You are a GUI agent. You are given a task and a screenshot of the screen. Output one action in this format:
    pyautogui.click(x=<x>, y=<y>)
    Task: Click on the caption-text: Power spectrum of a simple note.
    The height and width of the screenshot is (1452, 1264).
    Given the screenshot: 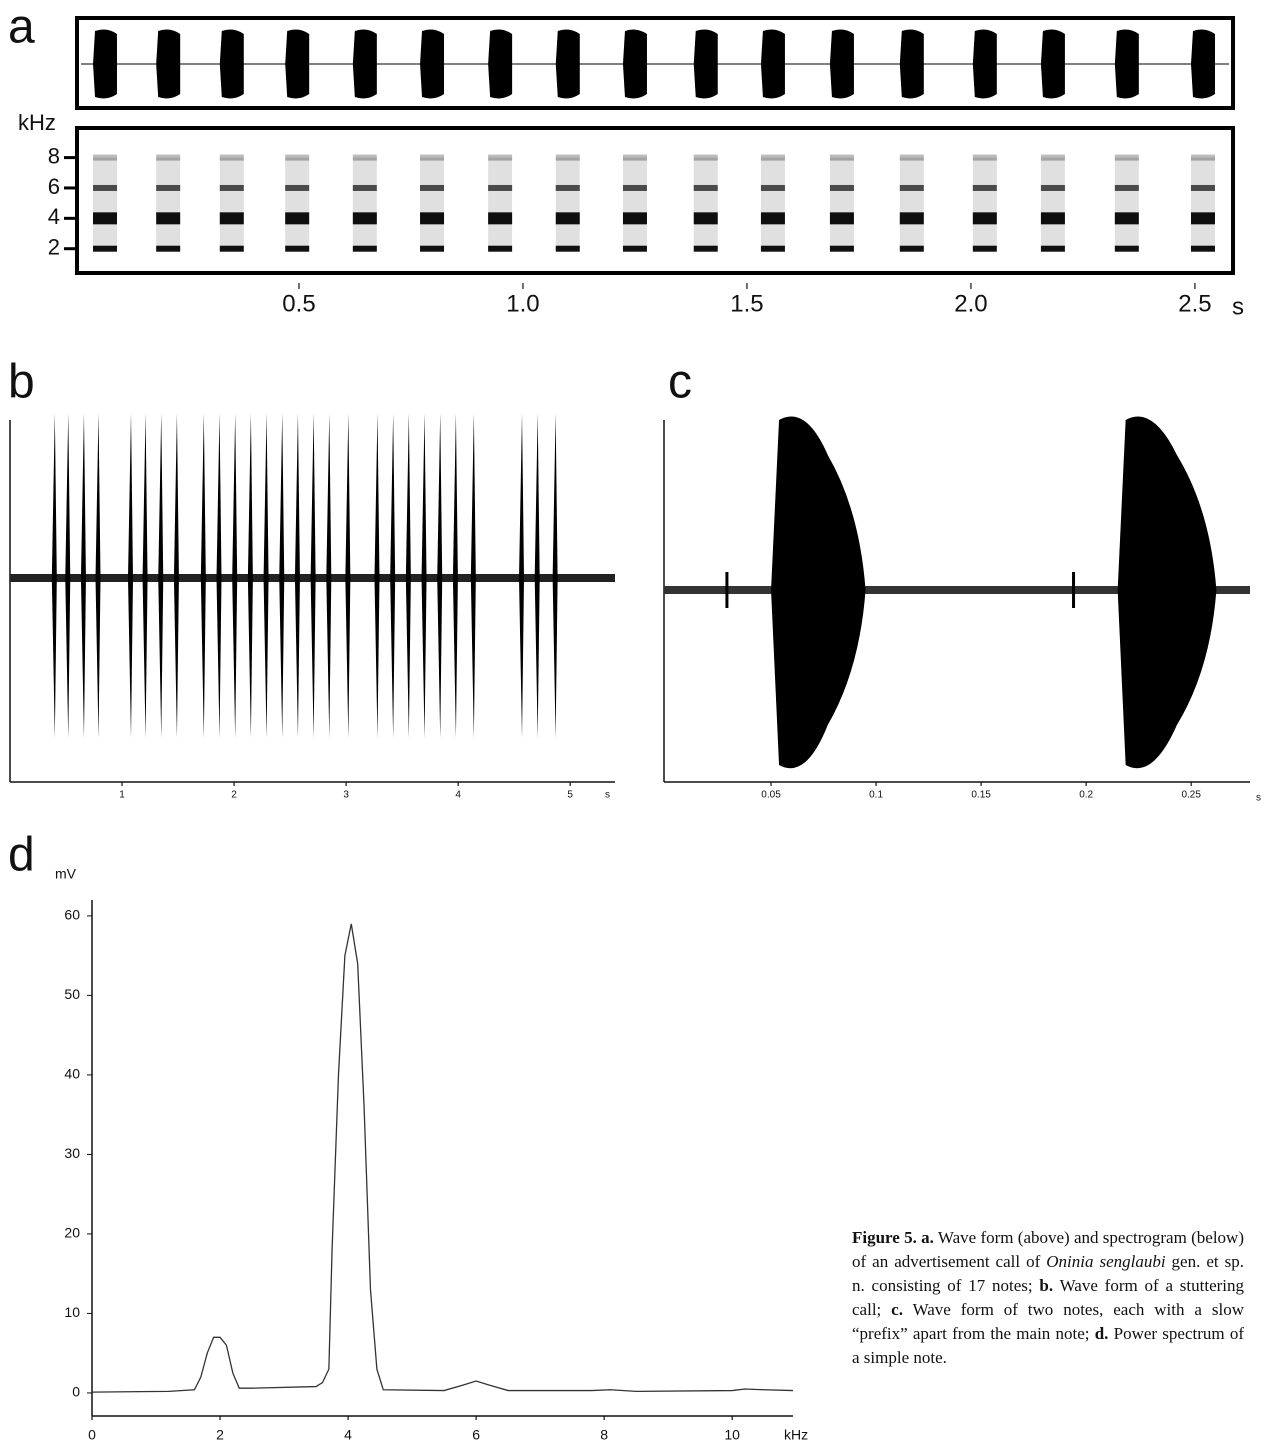 What is the action you would take?
    pyautogui.click(x=1048, y=1345)
    